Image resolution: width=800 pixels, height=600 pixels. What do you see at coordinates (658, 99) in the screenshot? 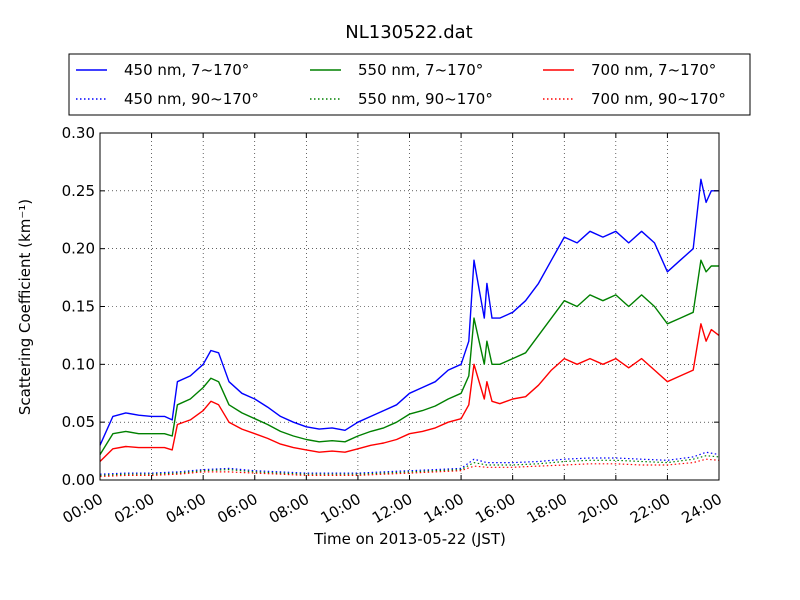
I see `legend-label-5: 700 nm, 90~170°` at bounding box center [658, 99].